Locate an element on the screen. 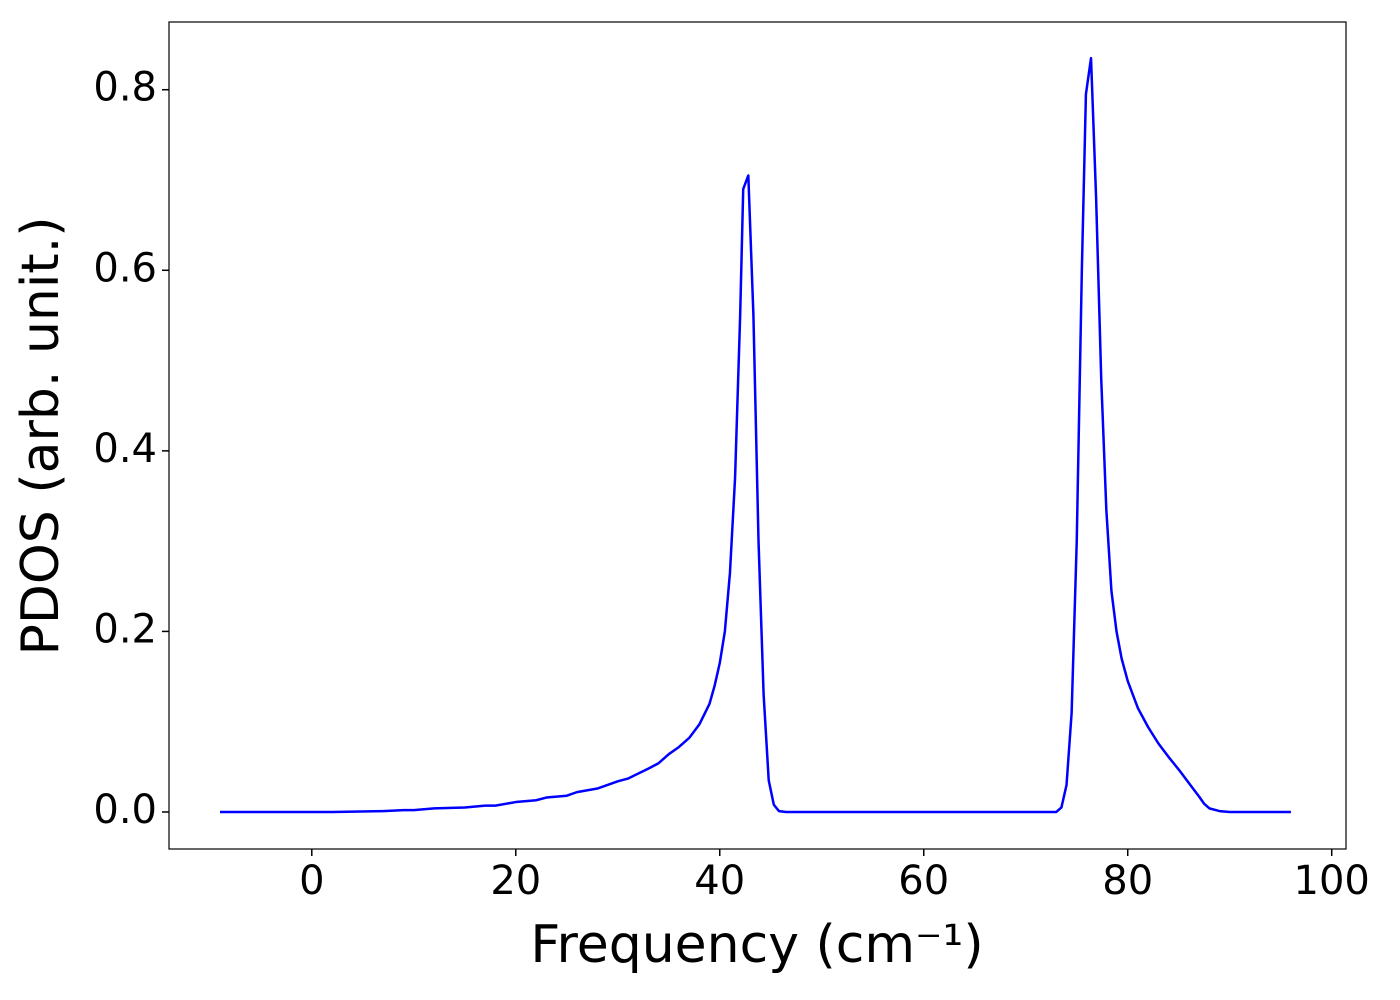  y-tick-label: 0.6 is located at coordinates (125, 268).